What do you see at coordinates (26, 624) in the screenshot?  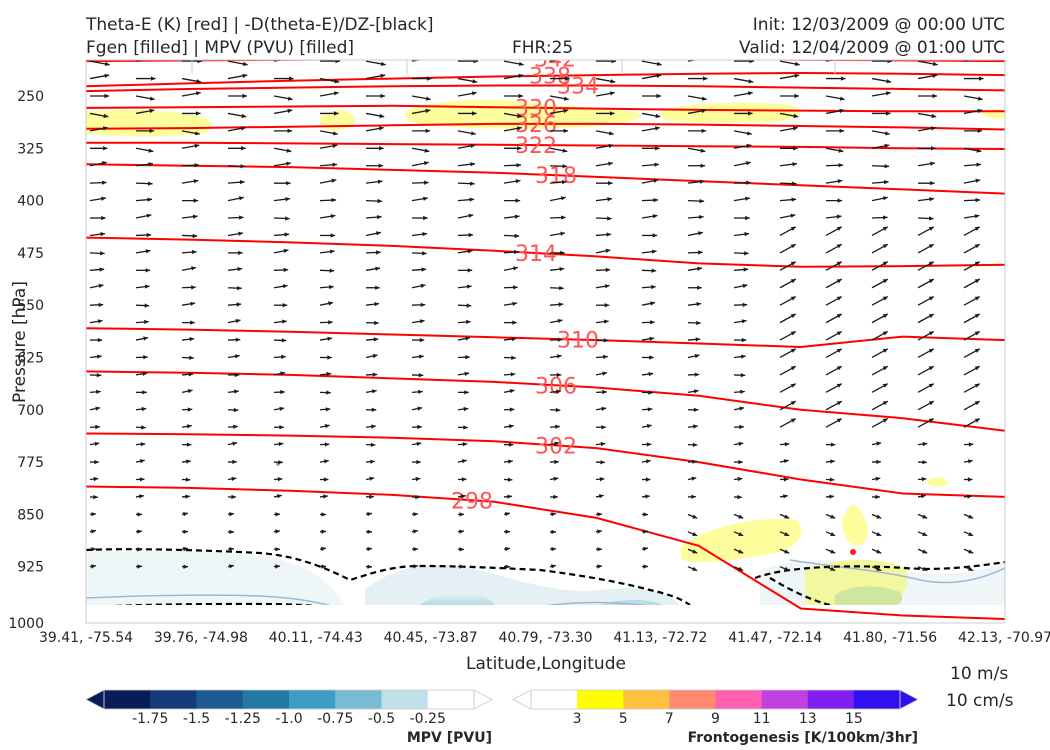 I see `y-tick-label: 1000` at bounding box center [26, 624].